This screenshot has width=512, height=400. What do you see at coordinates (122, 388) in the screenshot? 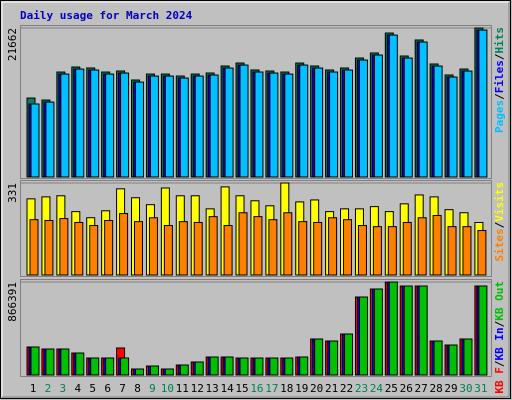
I see `x-tick-label: 7` at bounding box center [122, 388].